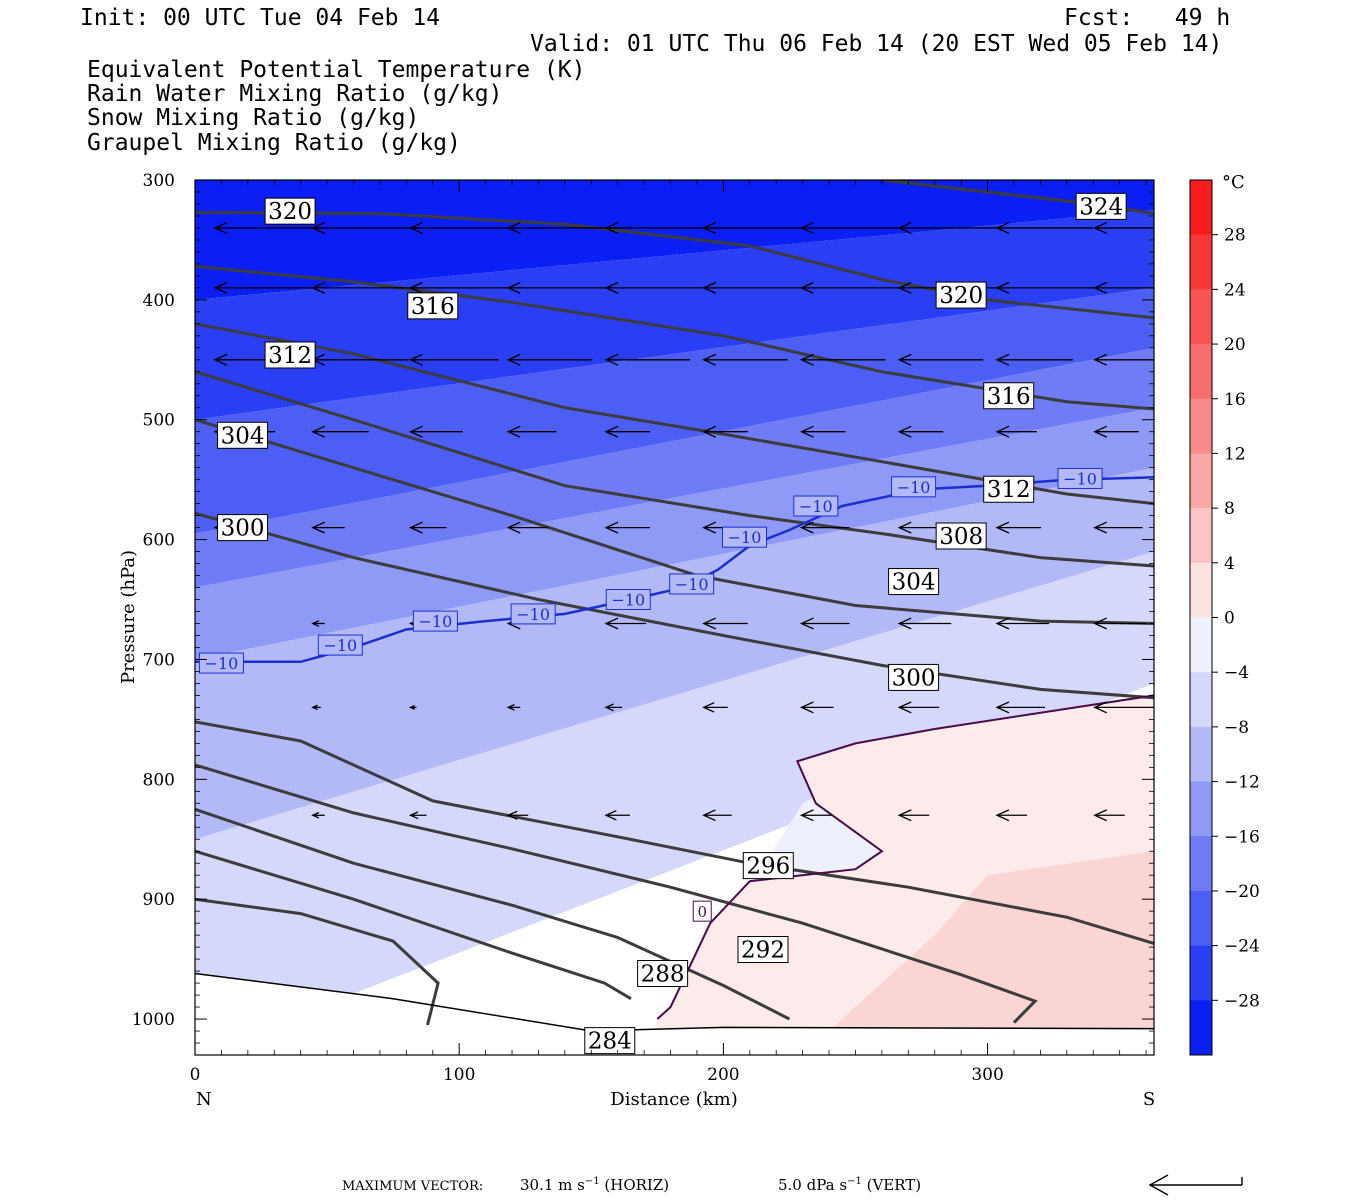 Image resolution: width=1350 pixels, height=1200 pixels. I want to click on theta-e-label: 284, so click(610, 1041).